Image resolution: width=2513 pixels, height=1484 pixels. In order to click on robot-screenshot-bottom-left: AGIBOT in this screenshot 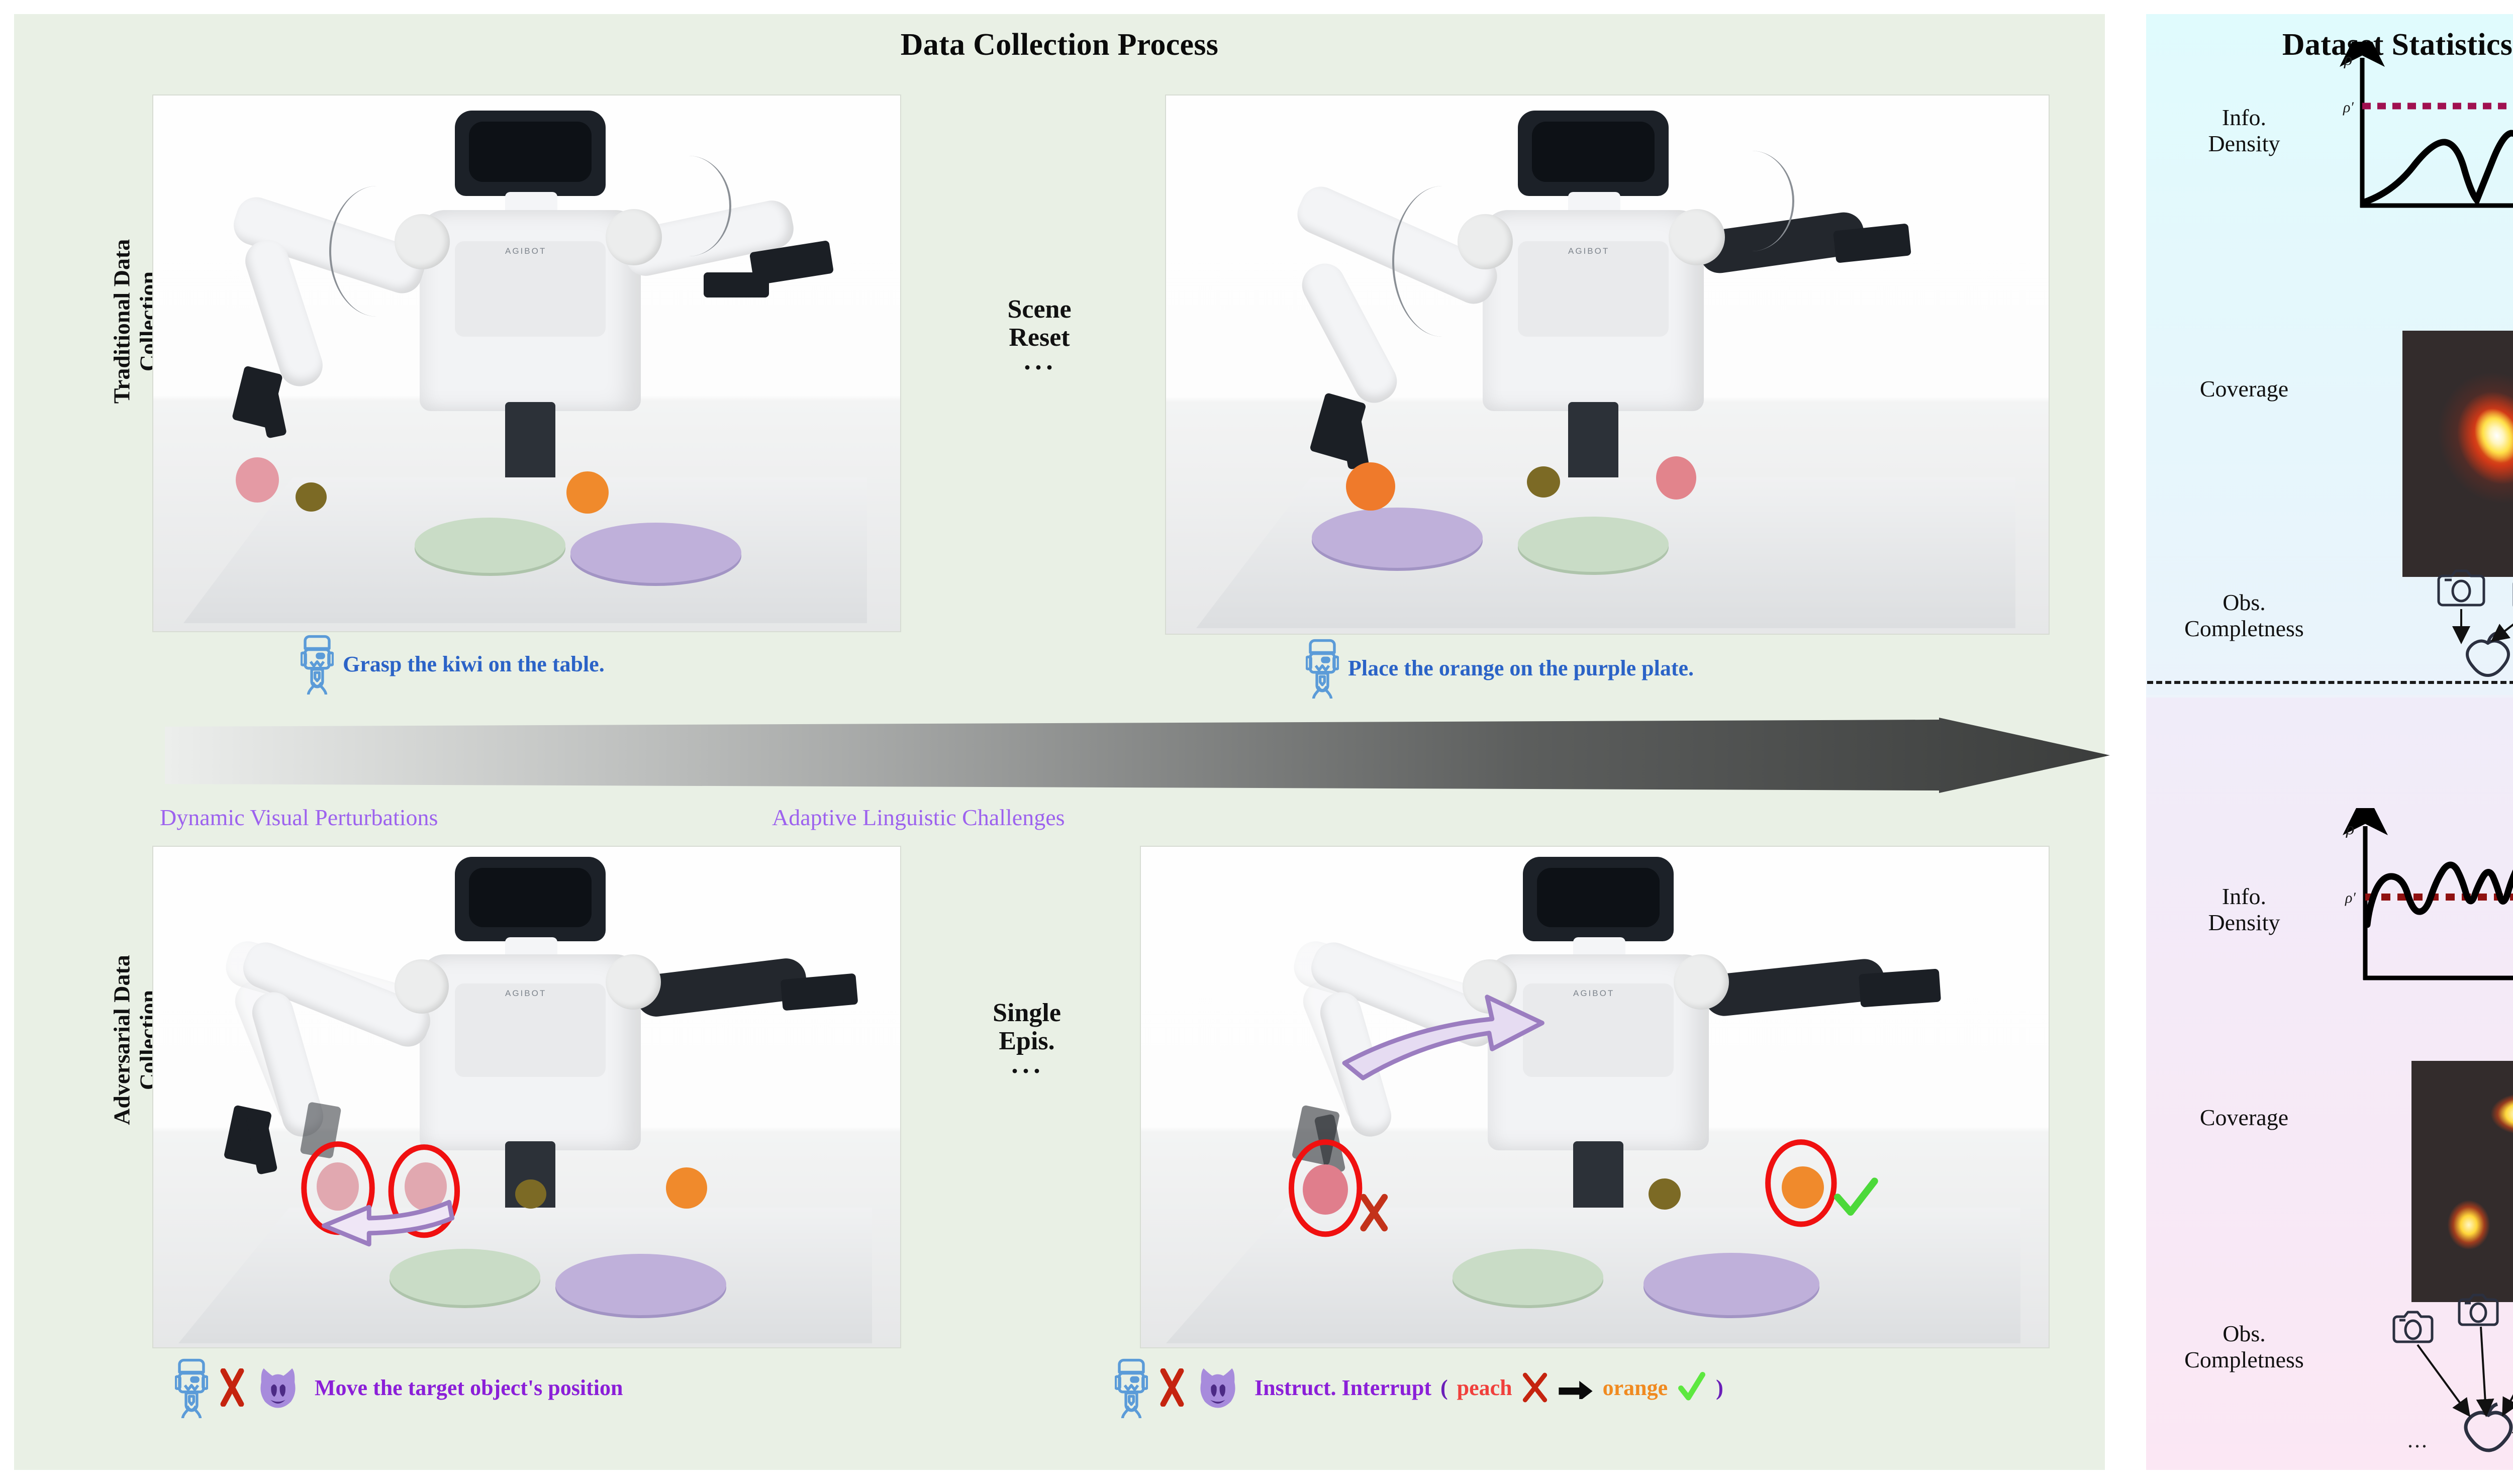, I will do `click(527, 1097)`.